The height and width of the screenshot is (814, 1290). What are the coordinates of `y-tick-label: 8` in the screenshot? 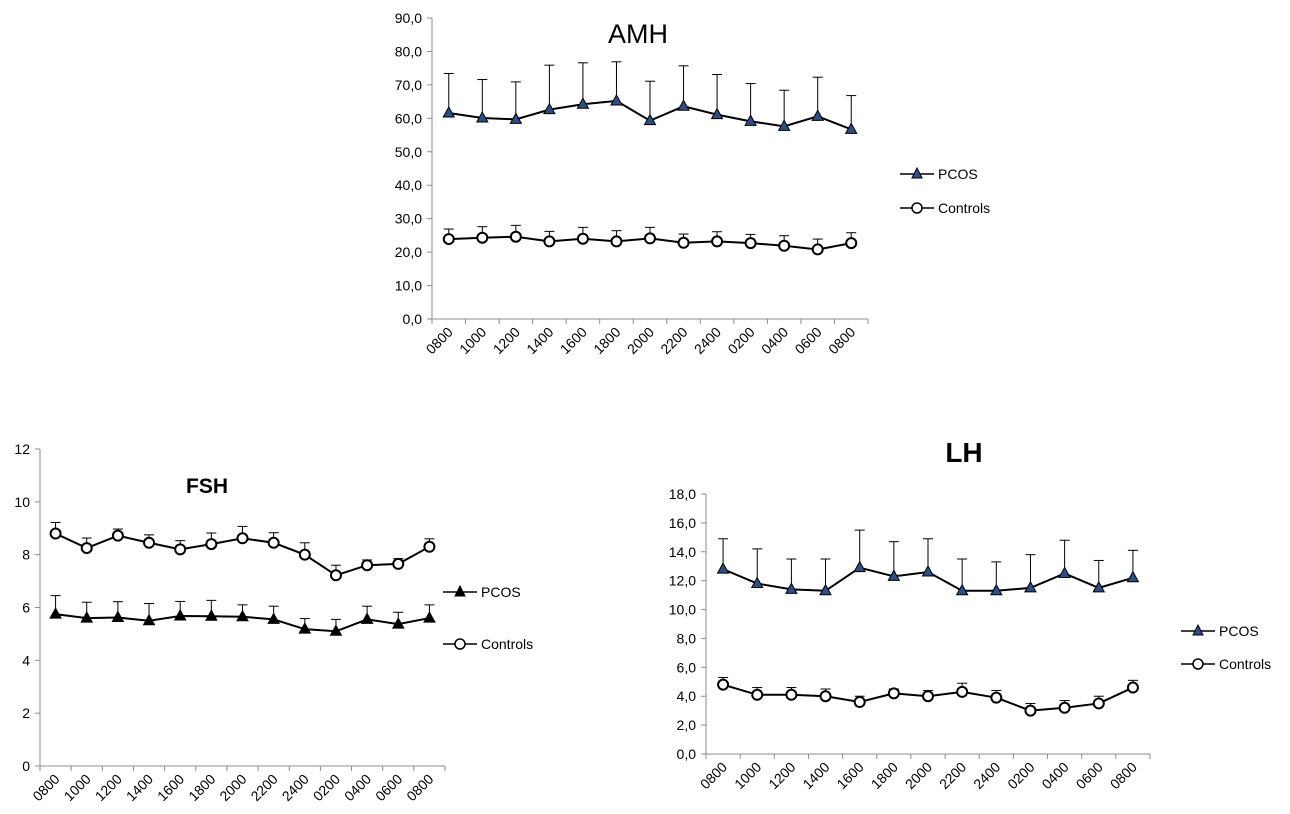 It's located at (26, 555).